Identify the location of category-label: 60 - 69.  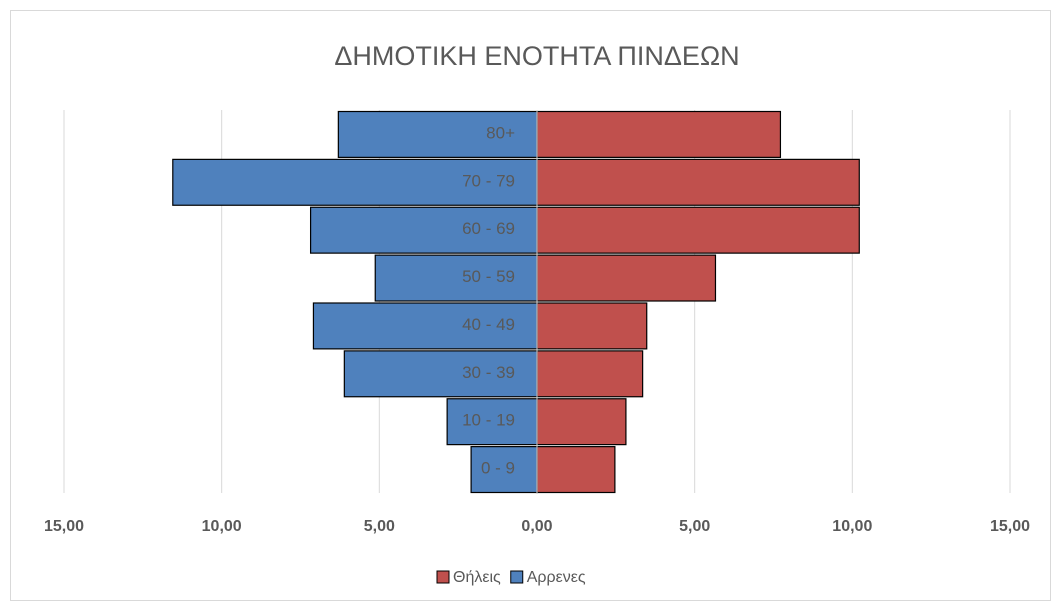
(488, 228).